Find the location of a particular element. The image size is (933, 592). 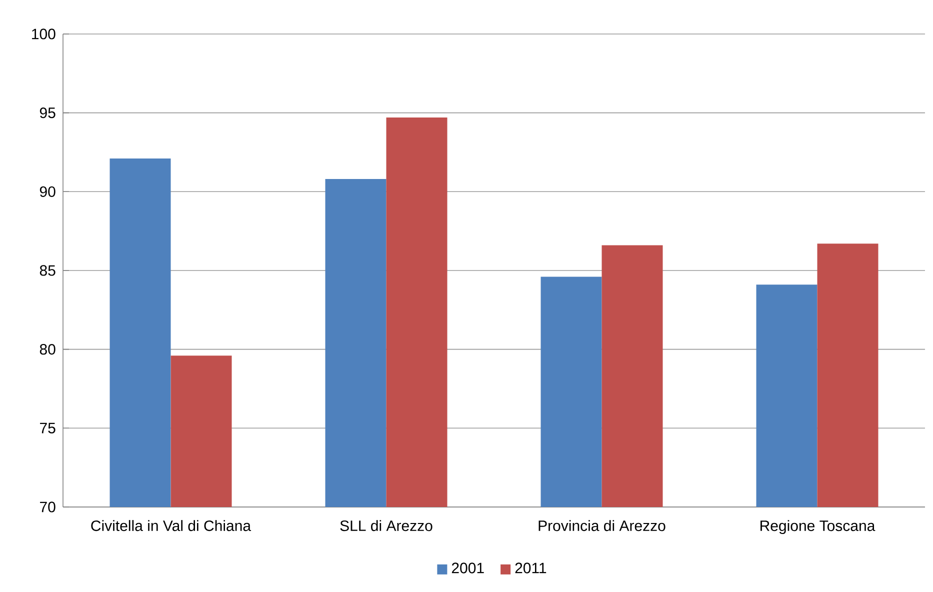

y-tick-label: 95 is located at coordinates (48, 113).